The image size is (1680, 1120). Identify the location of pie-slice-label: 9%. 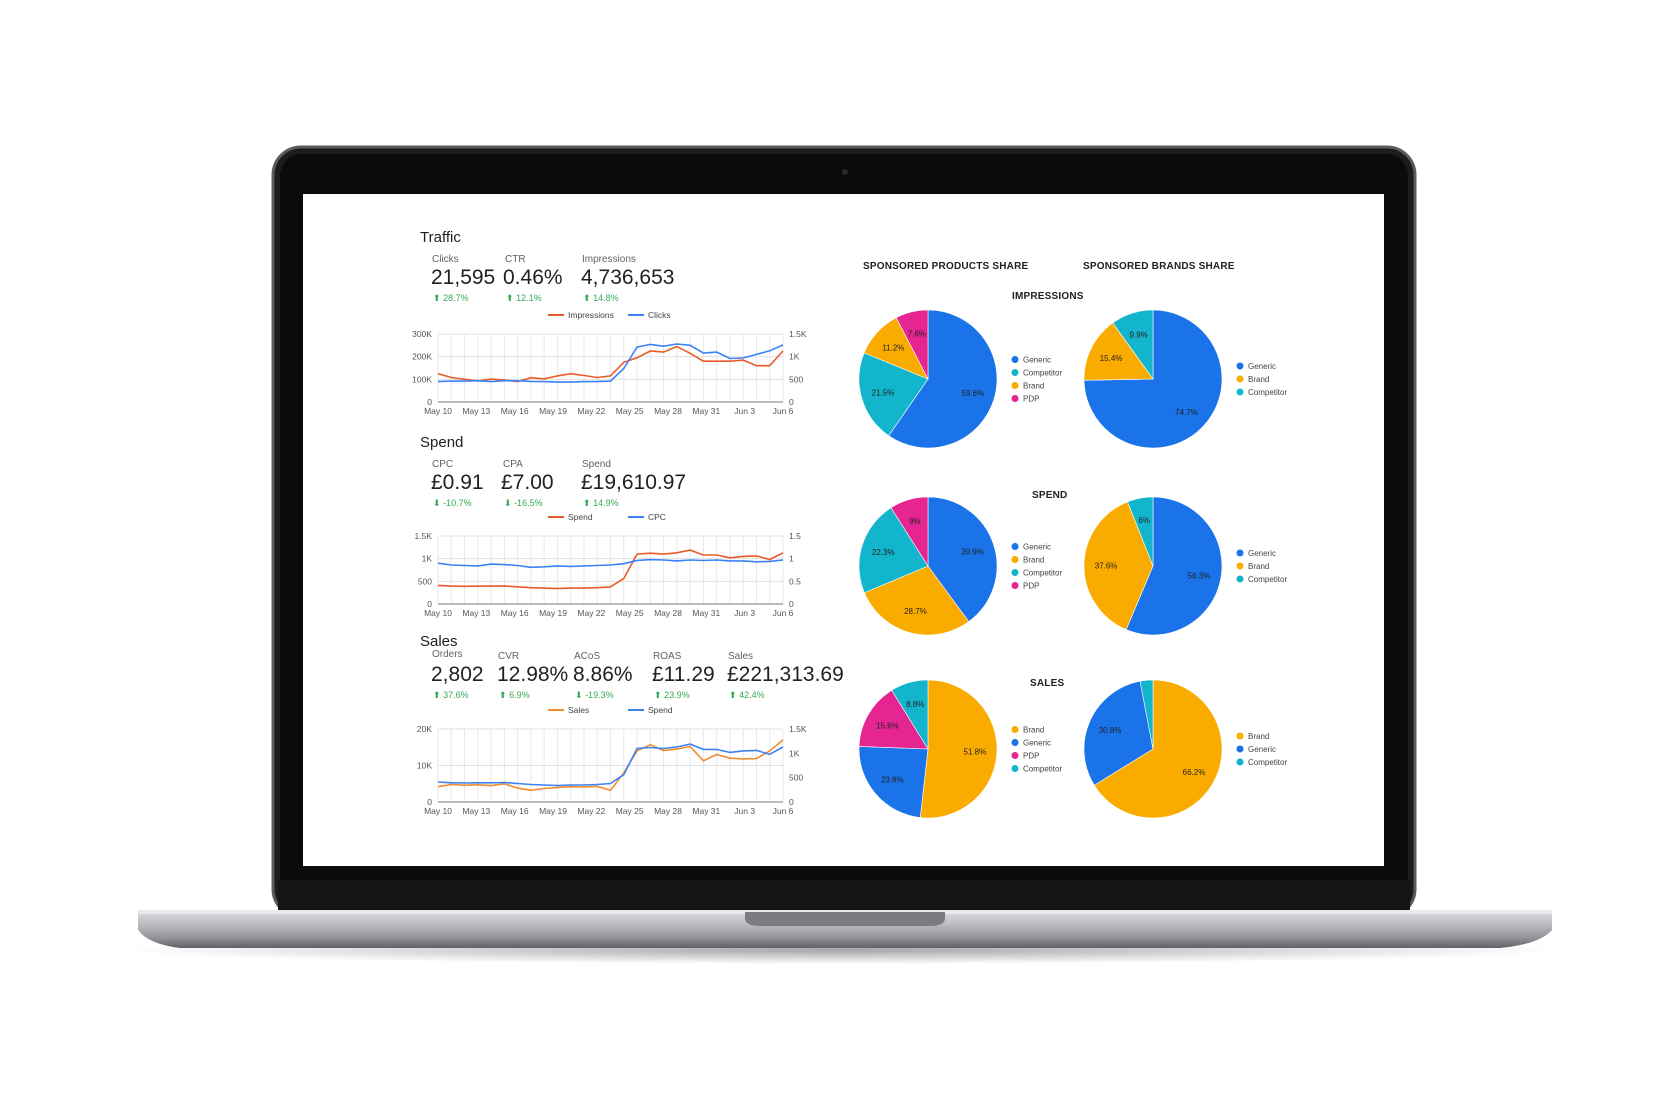
(915, 521).